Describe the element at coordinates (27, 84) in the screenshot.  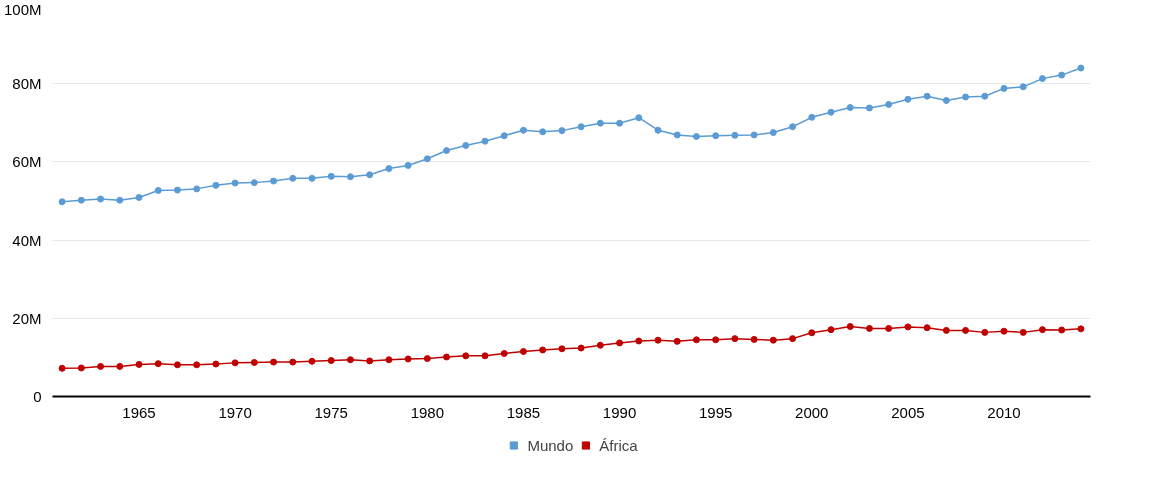
I see `y-tick-label: 80M` at that location.